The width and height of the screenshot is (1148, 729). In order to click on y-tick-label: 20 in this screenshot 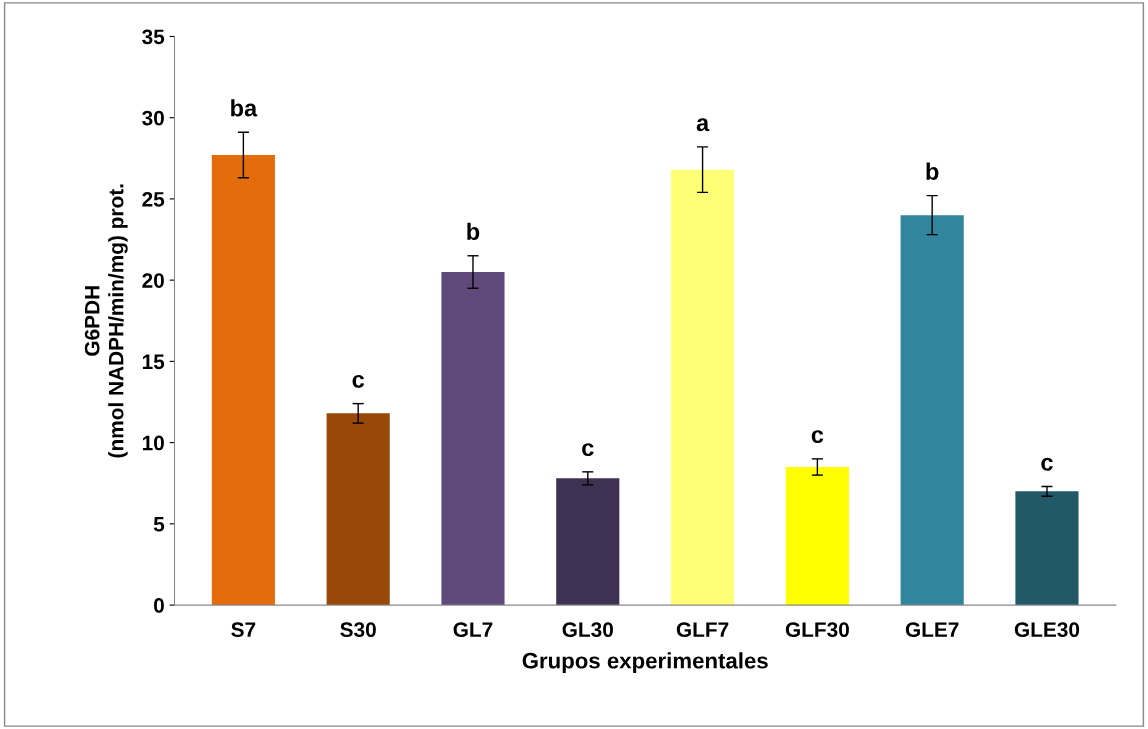, I will do `click(153, 280)`.